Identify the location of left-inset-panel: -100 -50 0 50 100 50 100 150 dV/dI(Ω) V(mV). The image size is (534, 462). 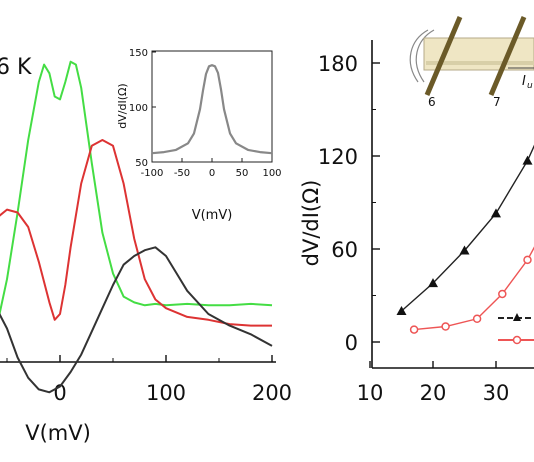
(199, 135).